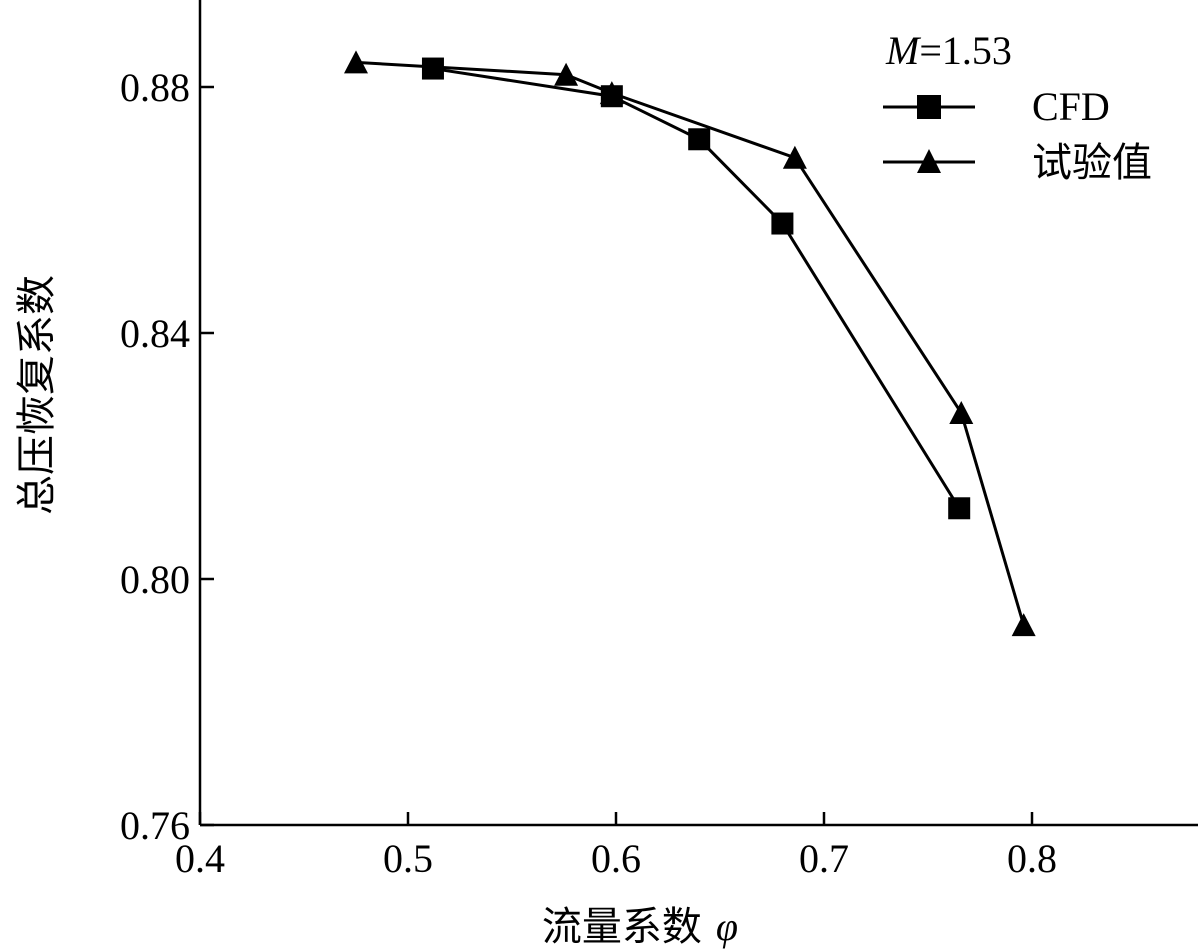 The width and height of the screenshot is (1200, 949). I want to click on x-axis-title: 流量系数 φ, so click(640, 926).